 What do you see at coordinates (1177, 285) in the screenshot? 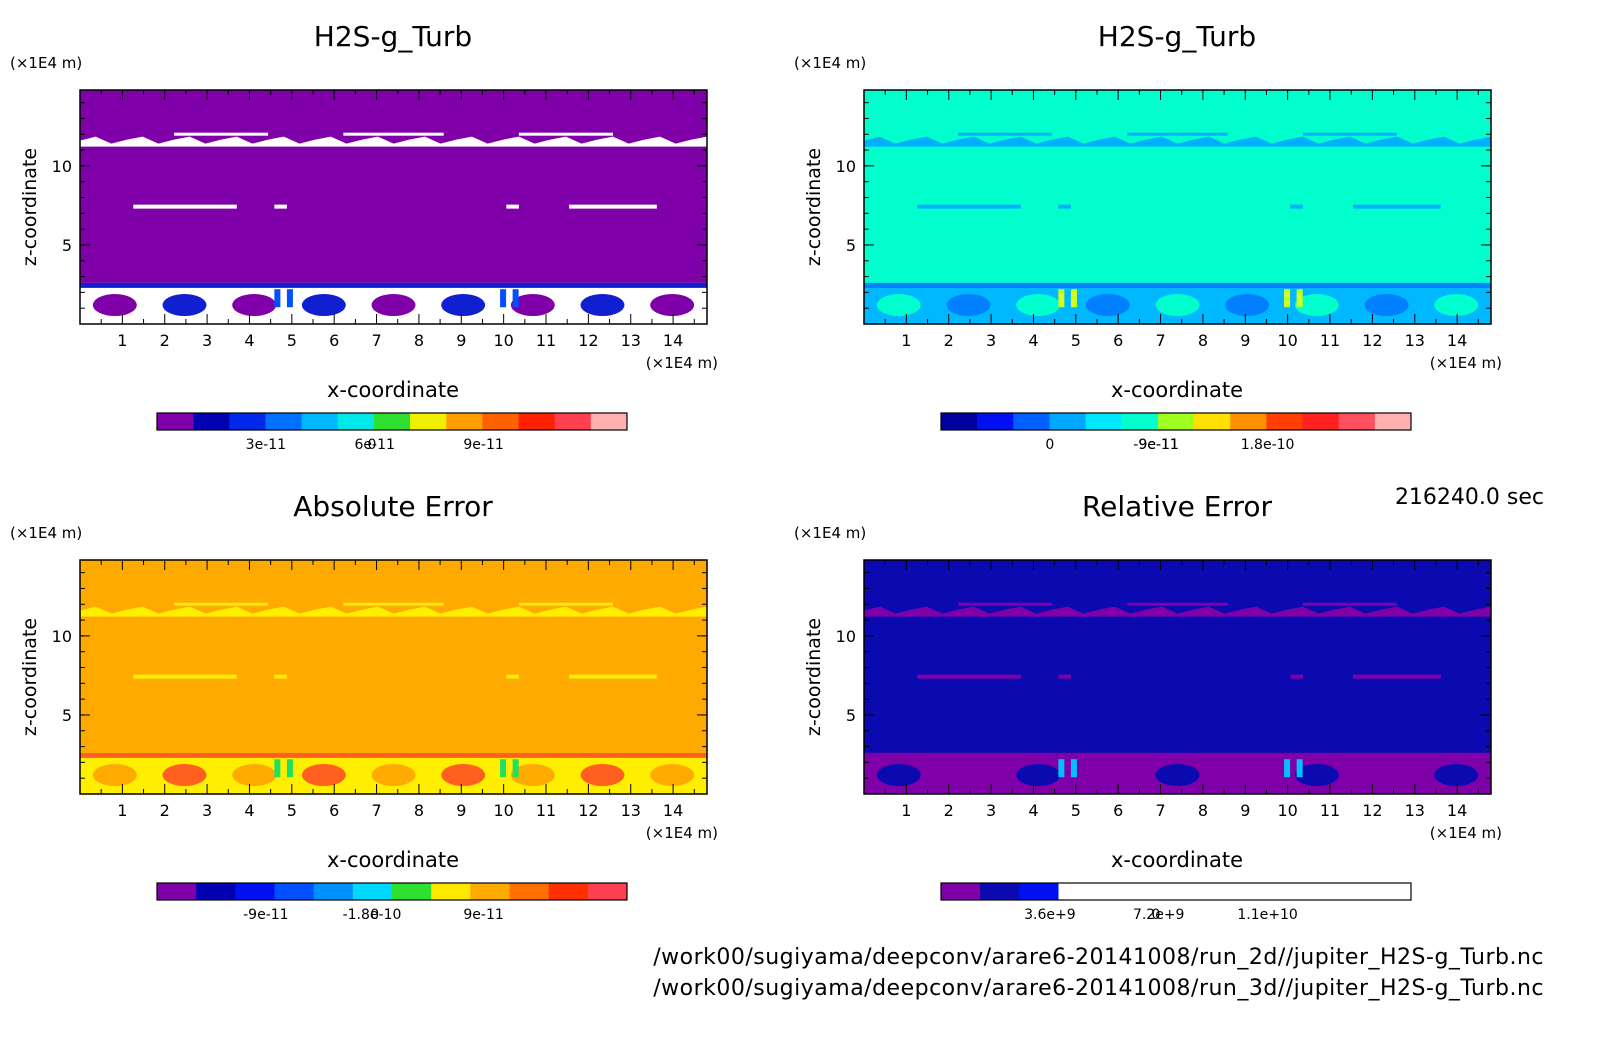
I see `low-layer-top` at bounding box center [1177, 285].